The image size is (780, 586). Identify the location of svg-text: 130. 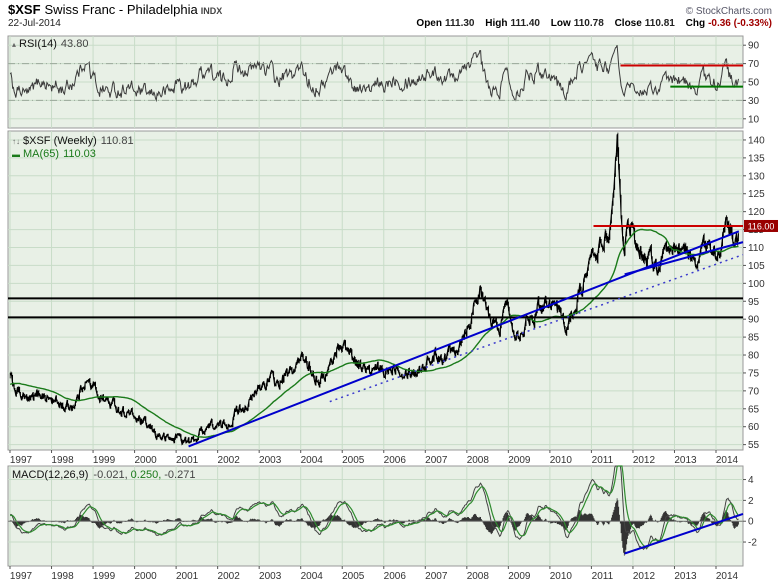
(756, 176).